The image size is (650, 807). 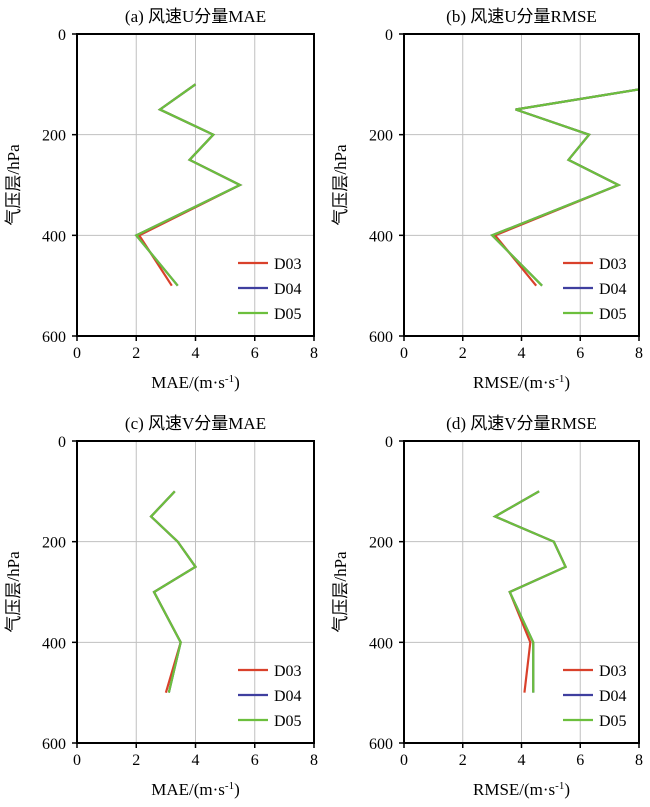 What do you see at coordinates (521, 423) in the screenshot?
I see `chart-title: (d) 风速V分量RMSE` at bounding box center [521, 423].